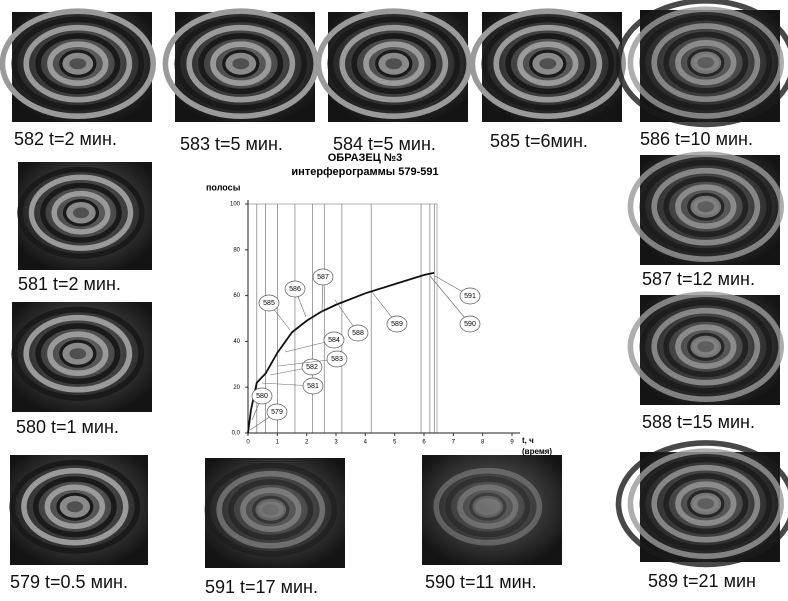 The height and width of the screenshot is (601, 788). I want to click on caption: 585 t=6мин., so click(539, 141).